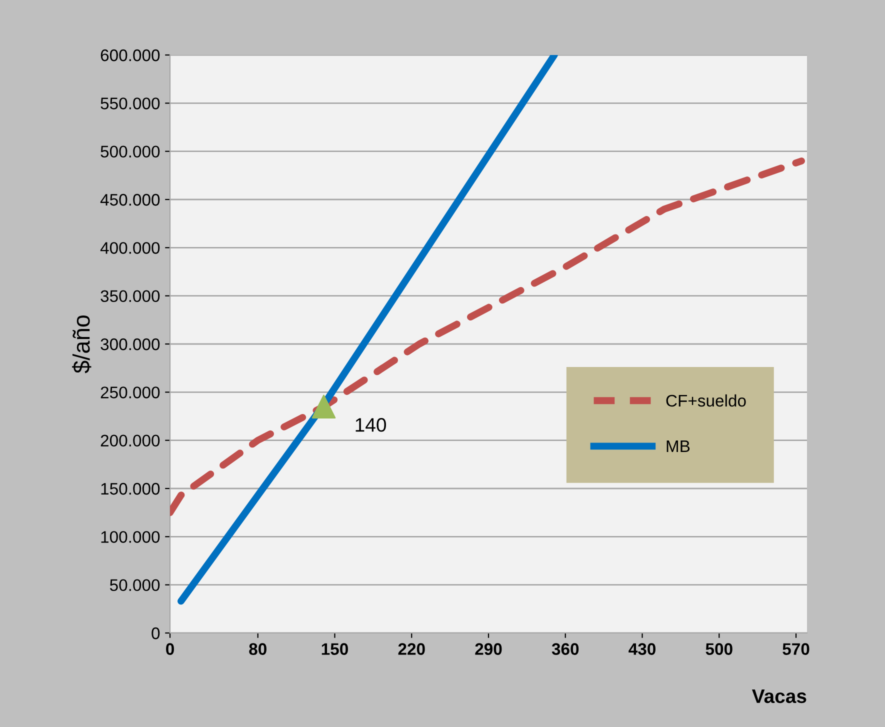 The height and width of the screenshot is (727, 885). I want to click on y-tick-label: 50.000, so click(135, 585).